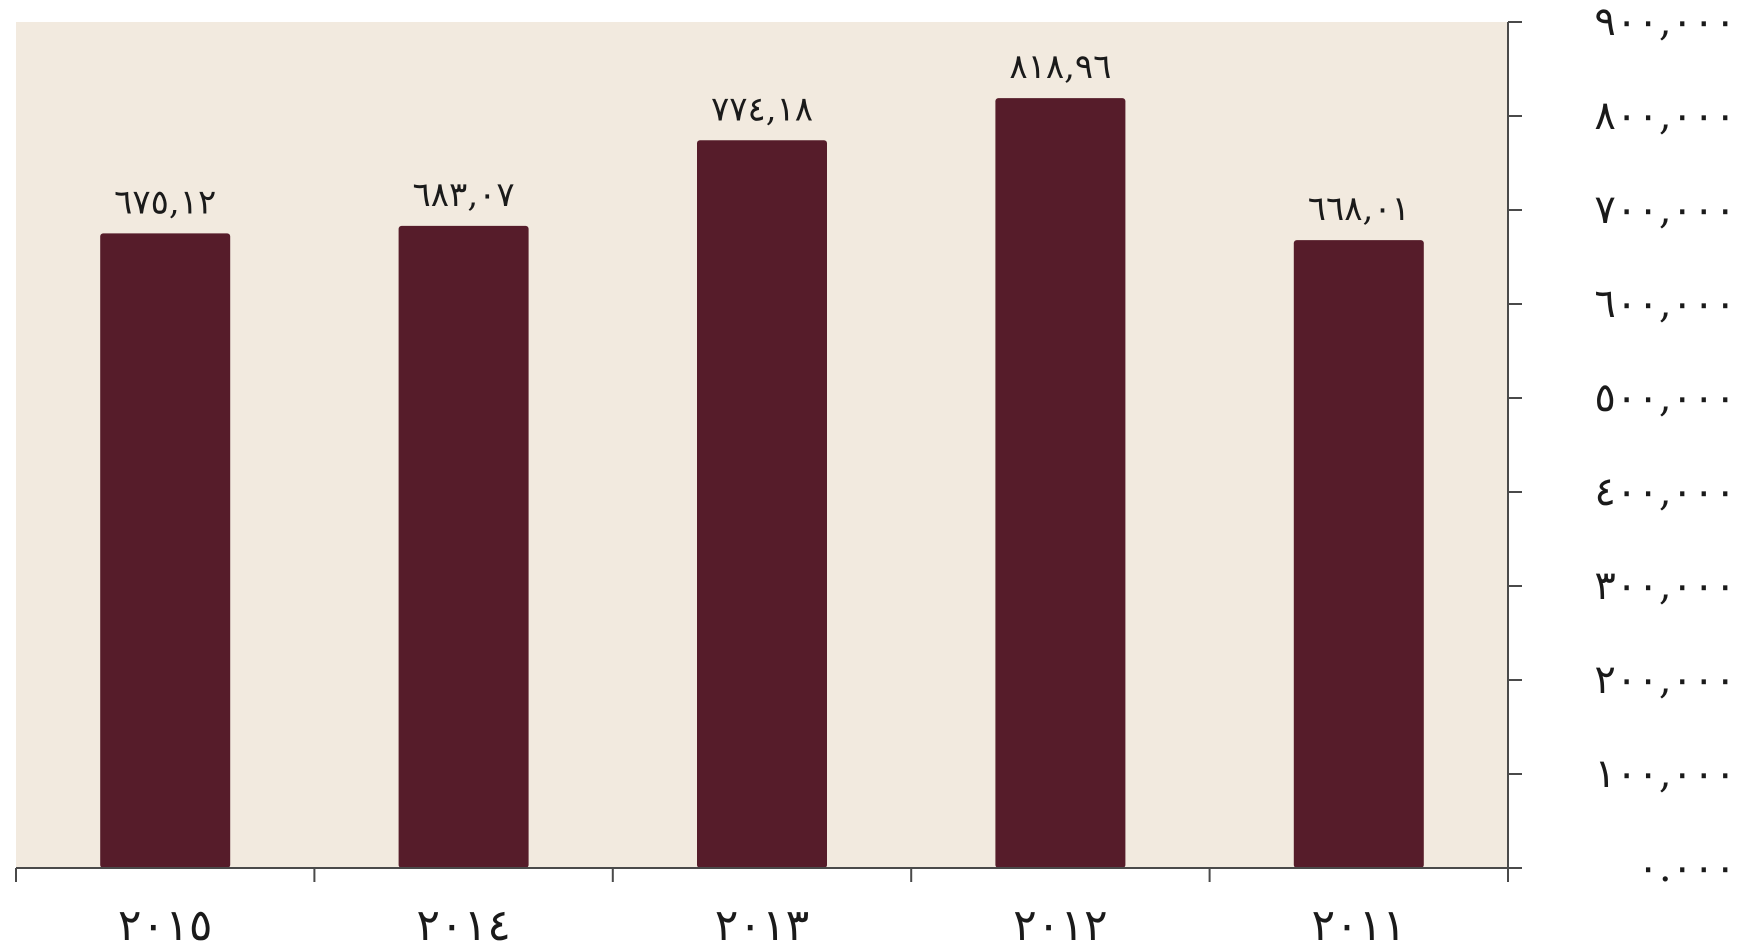 Image resolution: width=1752 pixels, height=951 pixels. I want to click on bar-value-label: ٨١٨,٩٦, so click(1060, 67).